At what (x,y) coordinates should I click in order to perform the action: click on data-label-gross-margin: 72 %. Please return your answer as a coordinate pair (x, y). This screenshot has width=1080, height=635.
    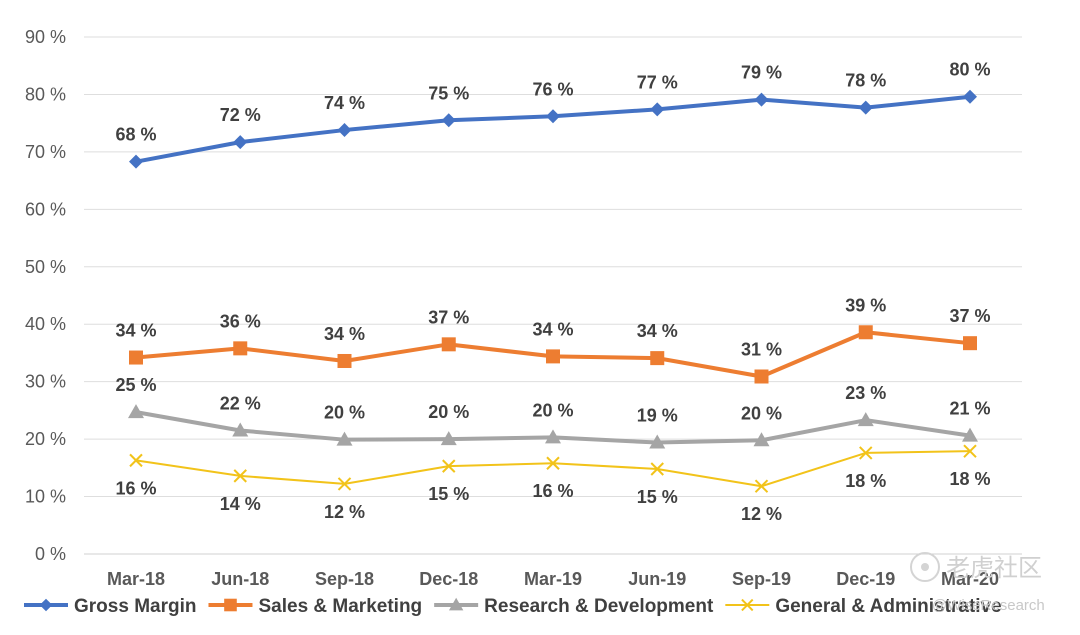
    Looking at the image, I should click on (240, 115).